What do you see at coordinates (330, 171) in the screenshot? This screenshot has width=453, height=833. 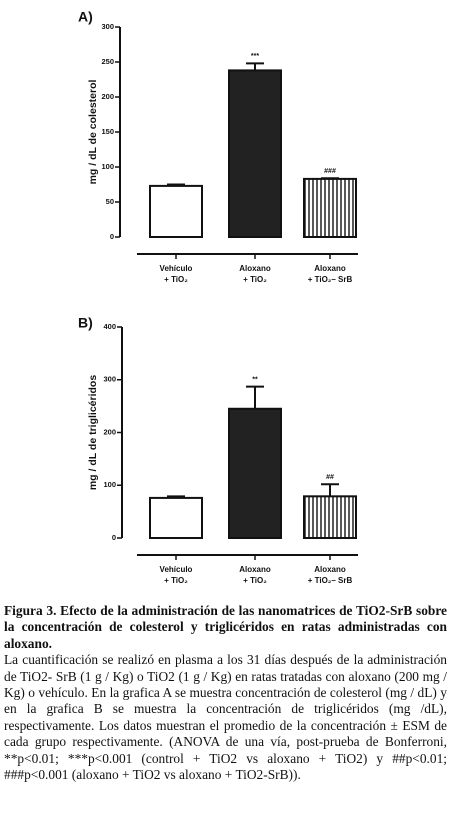 I see `significance-label: ###` at bounding box center [330, 171].